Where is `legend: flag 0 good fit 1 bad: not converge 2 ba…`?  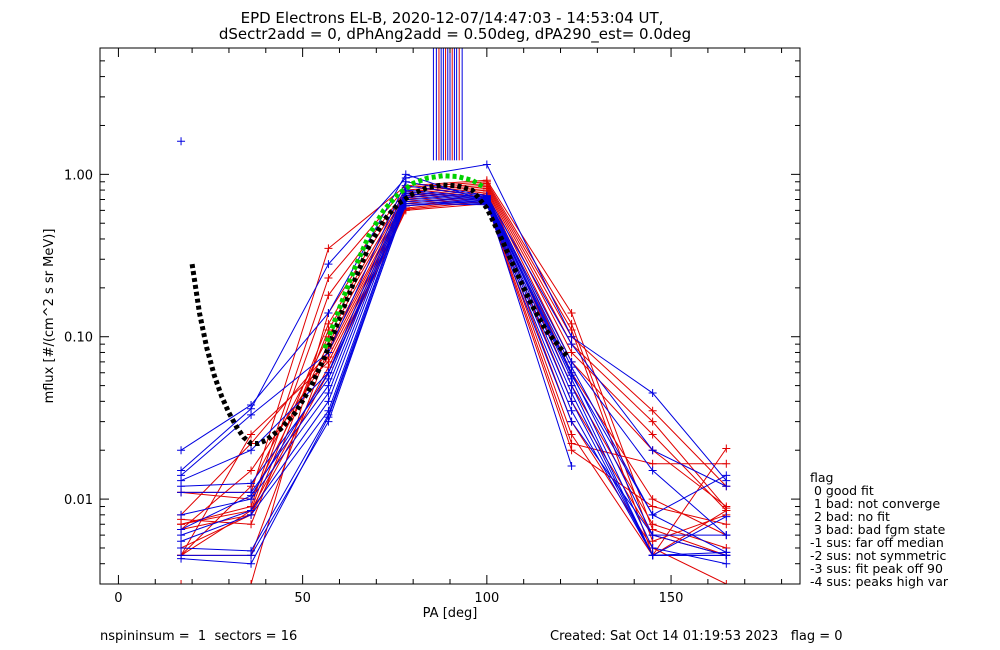 legend: flag 0 good fit 1 bad: not converge 2 ba… is located at coordinates (879, 529).